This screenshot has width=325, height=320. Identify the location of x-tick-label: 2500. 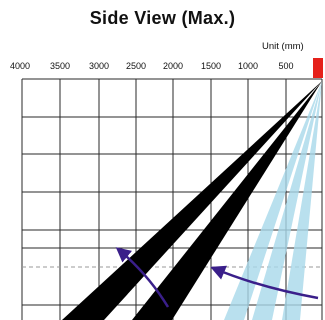
(136, 66).